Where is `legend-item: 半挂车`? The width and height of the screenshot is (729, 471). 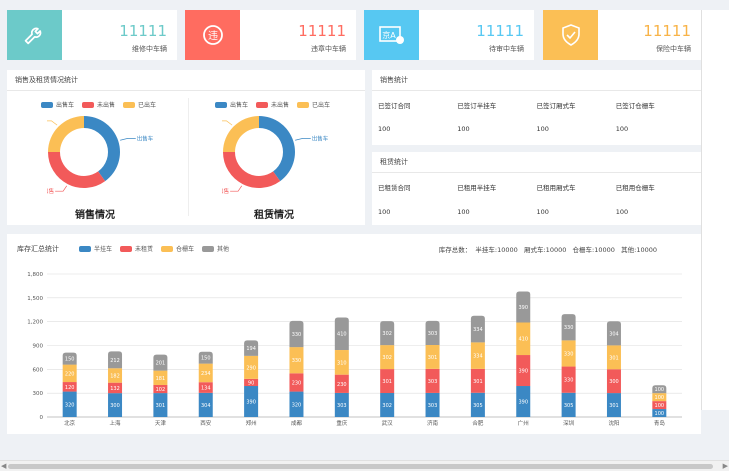 legend-item: 半挂车 is located at coordinates (95, 248).